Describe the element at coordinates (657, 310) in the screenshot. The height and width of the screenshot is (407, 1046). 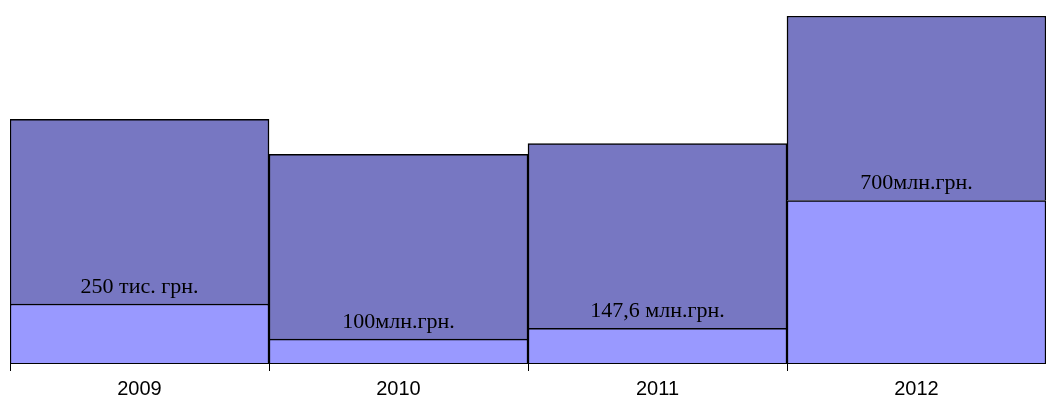
I see `annotation: 147,6 млн.грн.` at that location.